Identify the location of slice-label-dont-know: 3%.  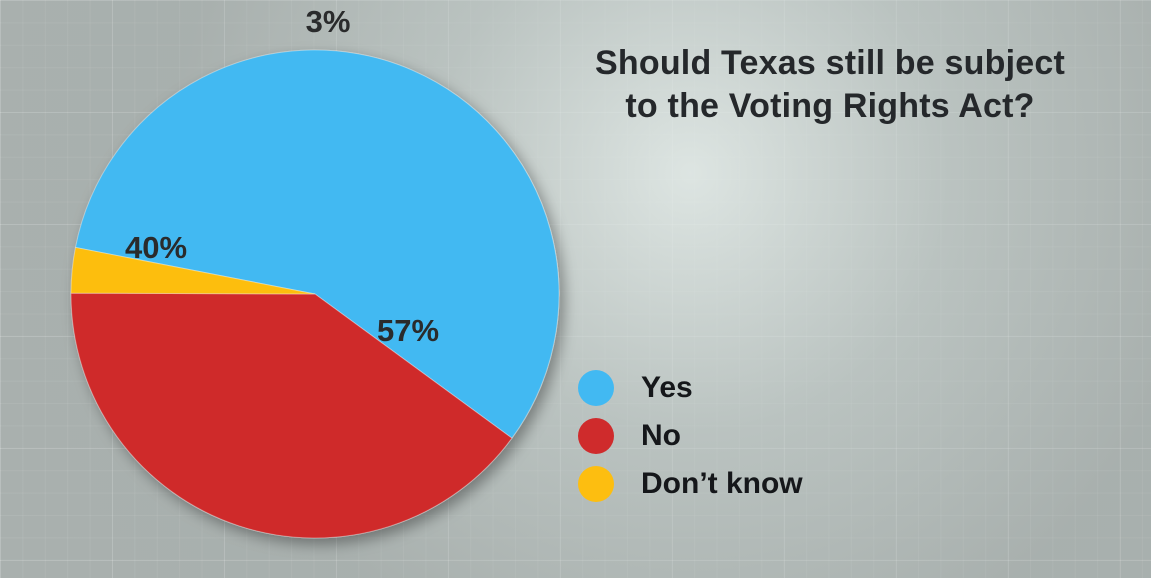
(328, 21).